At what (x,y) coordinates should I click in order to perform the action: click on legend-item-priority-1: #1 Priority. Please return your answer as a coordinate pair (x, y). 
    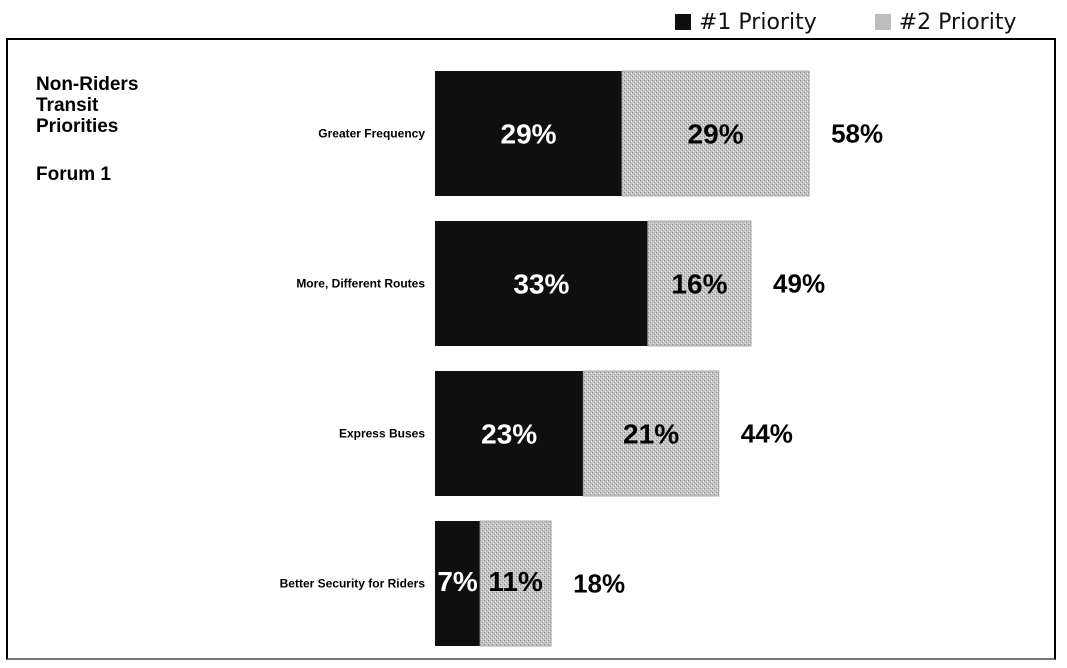
    Looking at the image, I should click on (746, 22).